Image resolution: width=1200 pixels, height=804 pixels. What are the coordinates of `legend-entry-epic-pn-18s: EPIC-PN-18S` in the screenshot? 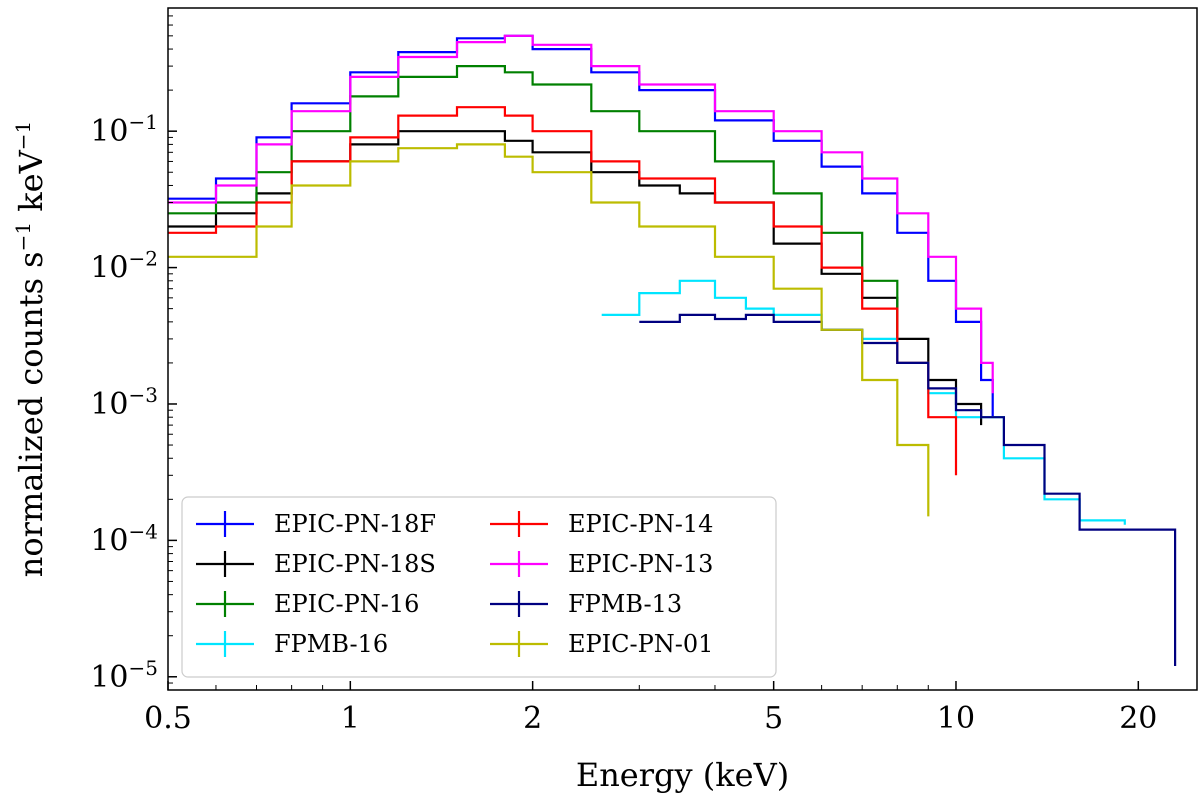 It's located at (316, 564).